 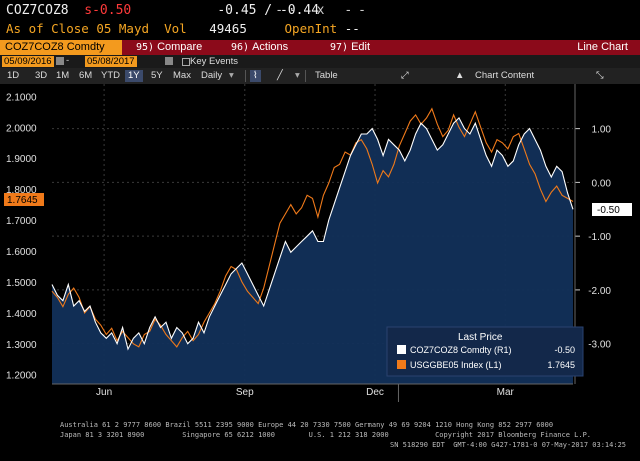 What do you see at coordinates (564, 350) in the screenshot?
I see `legend-value-coz7coz8: -0.50` at bounding box center [564, 350].